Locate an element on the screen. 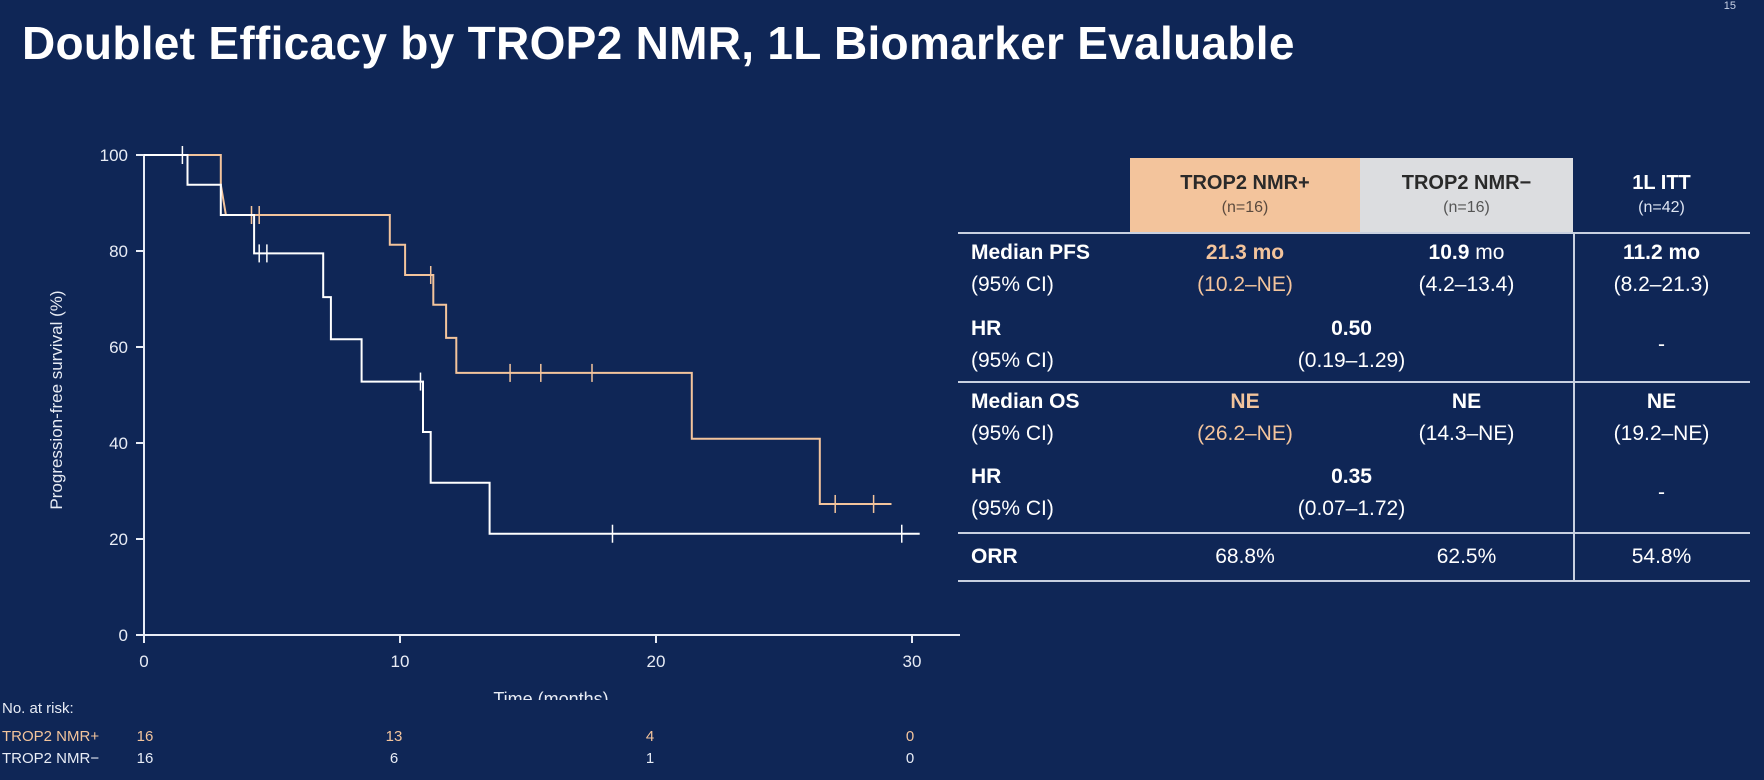 The height and width of the screenshot is (780, 1764). at-risk-label: TROP2 NMR+ is located at coordinates (51, 736).